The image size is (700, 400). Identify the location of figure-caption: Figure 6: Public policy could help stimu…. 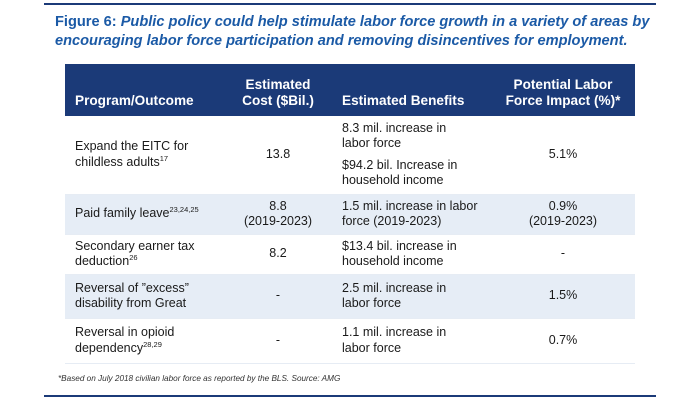
(355, 32).